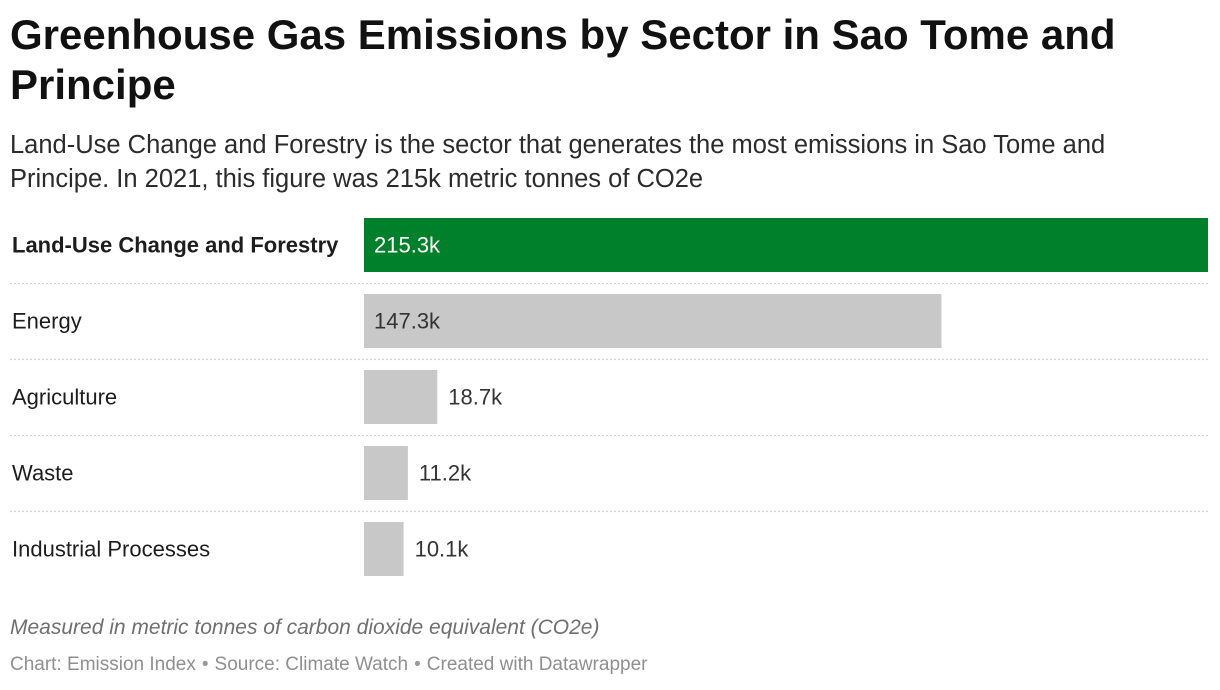  I want to click on value-label: 10.1k, so click(442, 549).